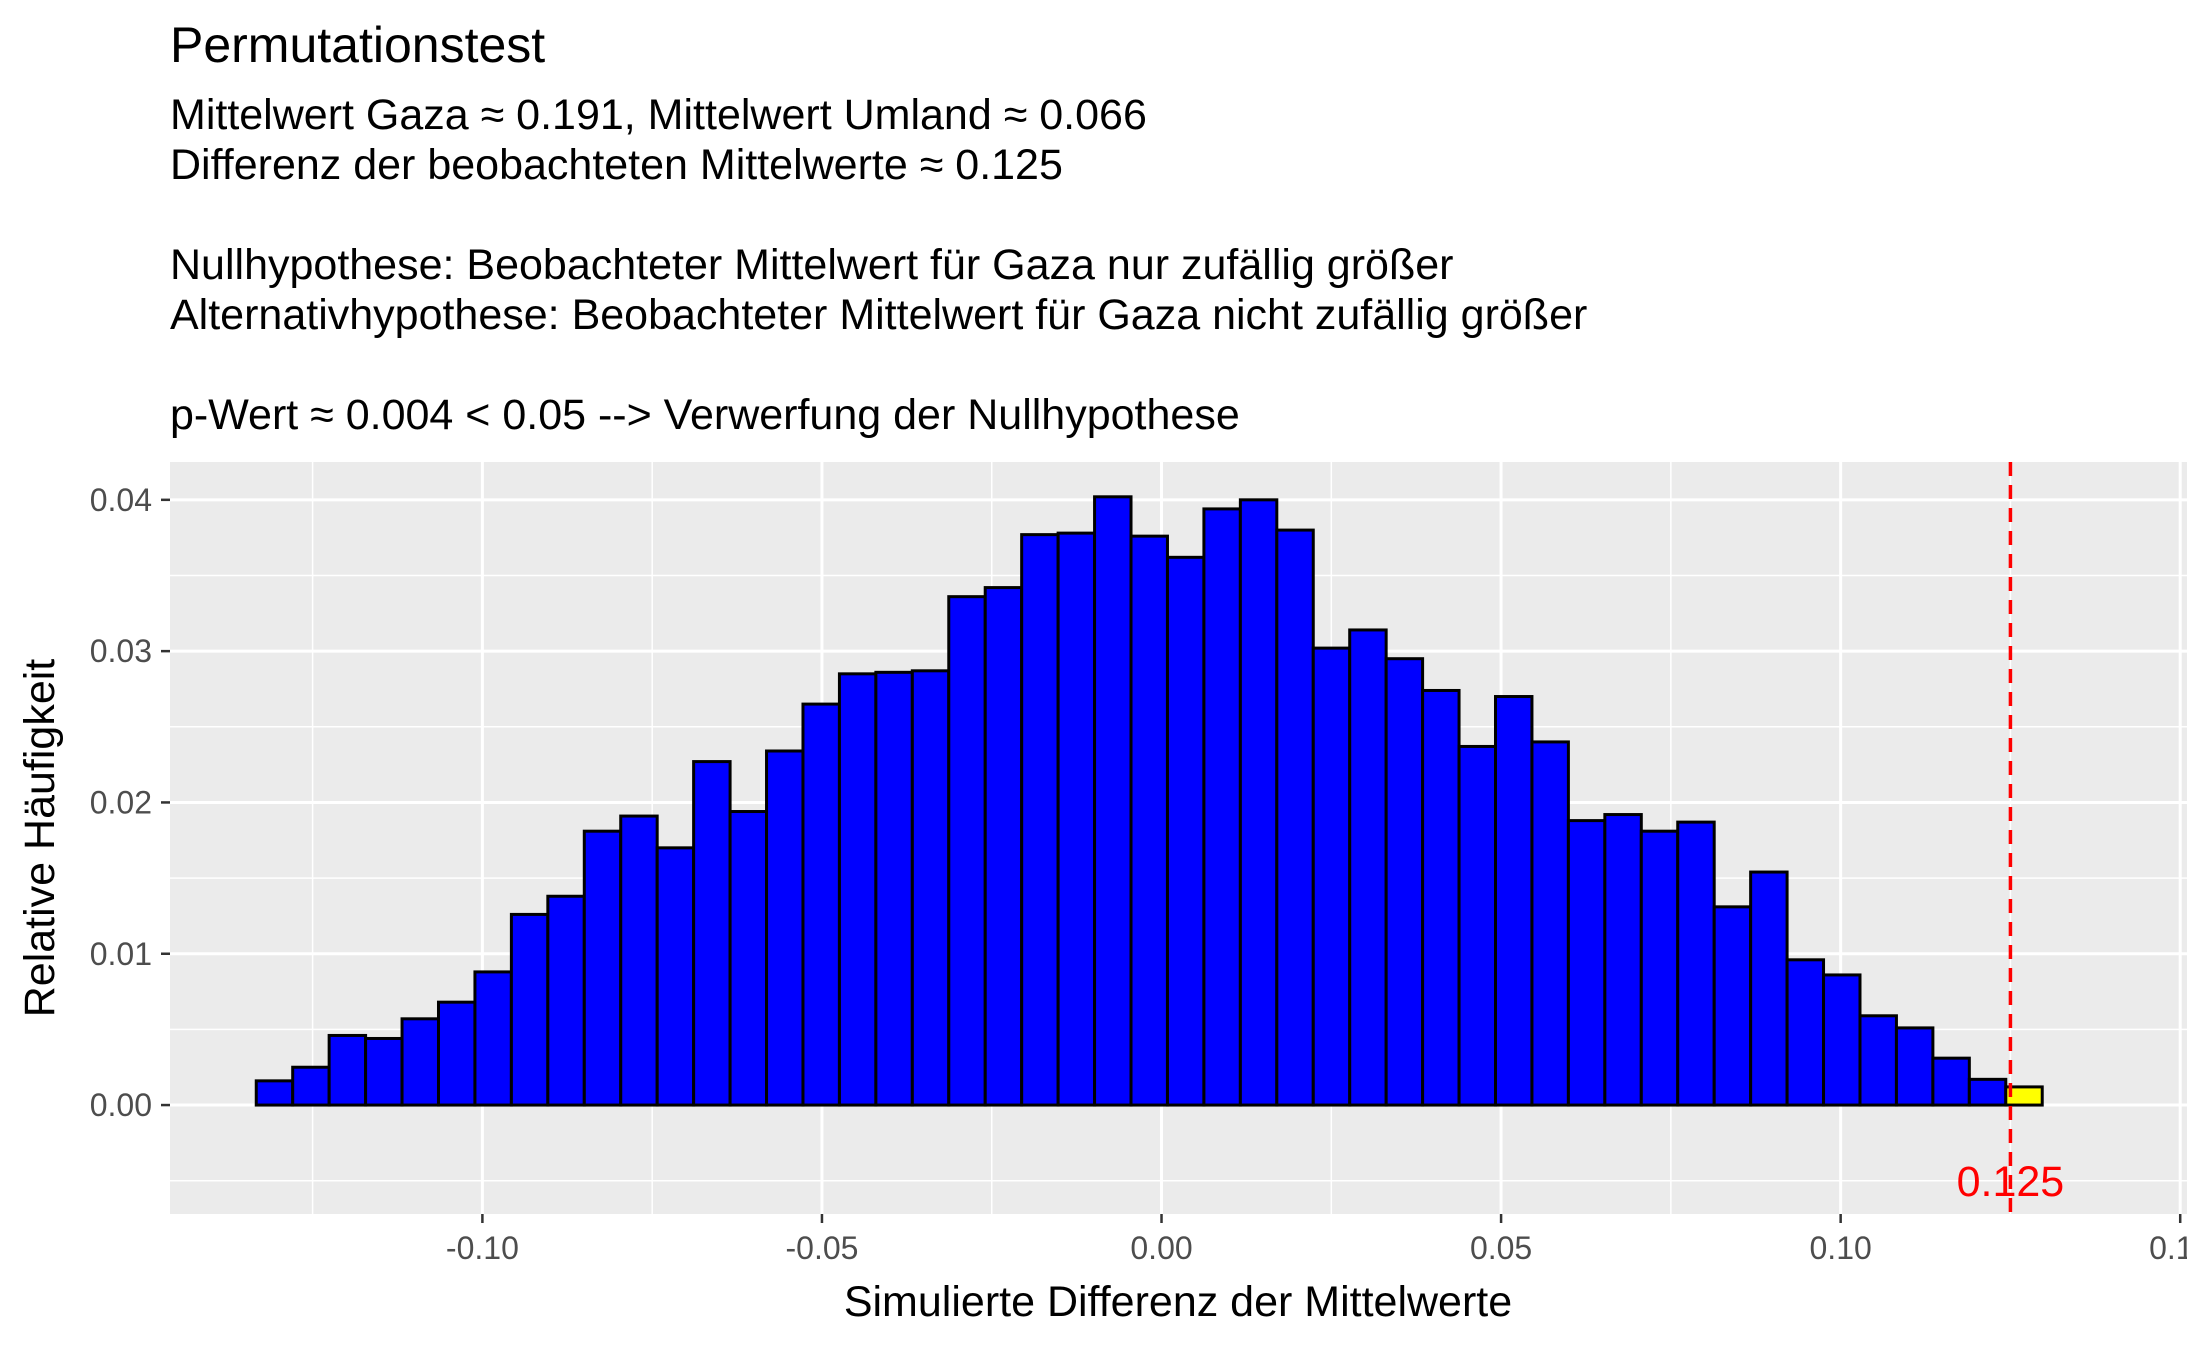 The image size is (2187, 1350). What do you see at coordinates (821, 1248) in the screenshot?
I see `x-tick-label: -0.05` at bounding box center [821, 1248].